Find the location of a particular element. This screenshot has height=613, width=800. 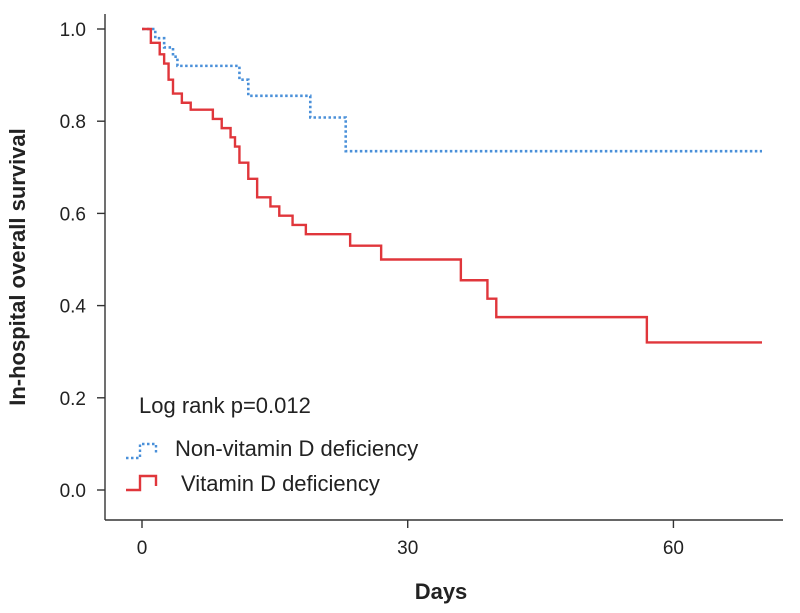

y-tick-label: 0.8 is located at coordinates (73, 122).